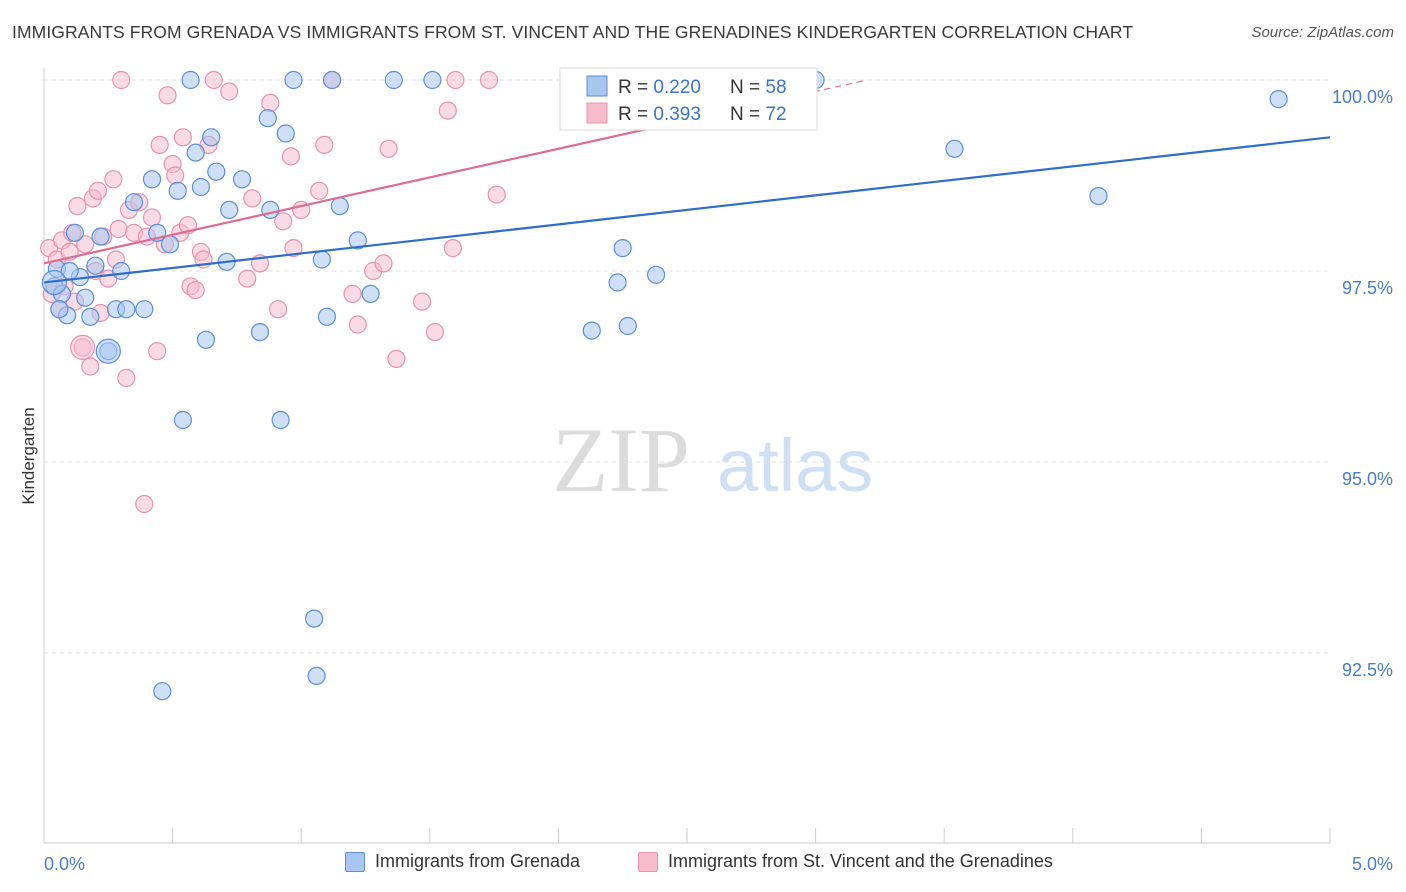  Describe the element at coordinates (635, 114) in the screenshot. I see `legend-r-label-2: R =` at that location.